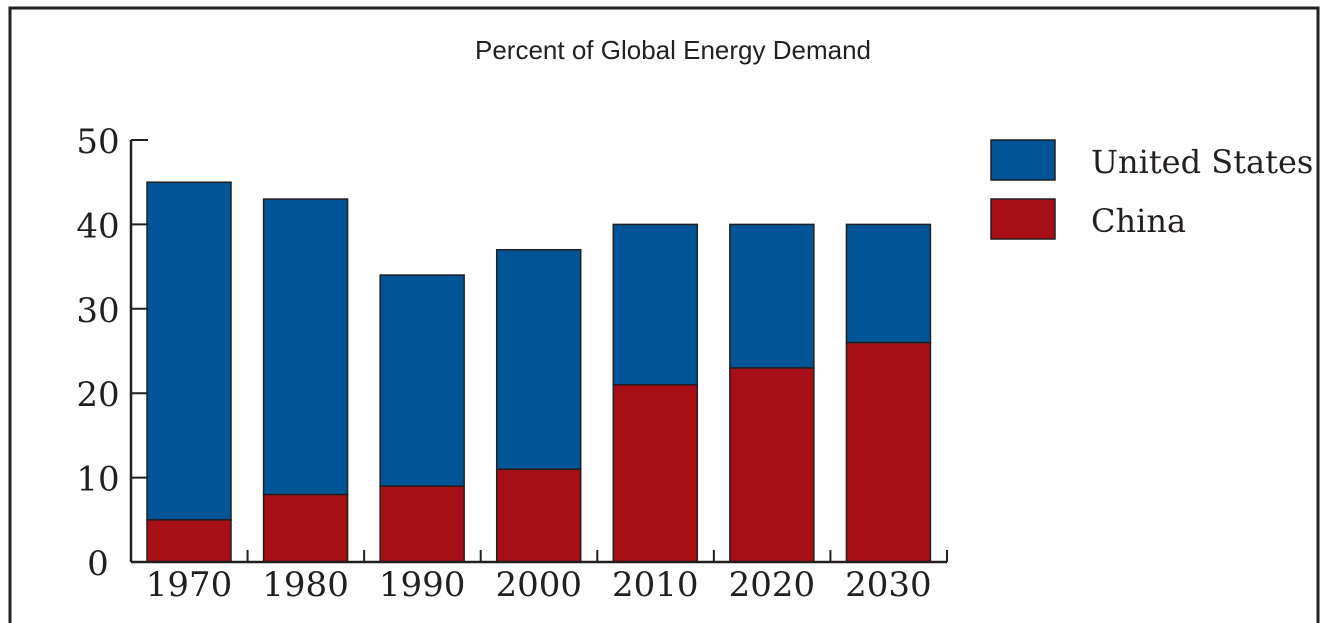 Image resolution: width=1325 pixels, height=623 pixels. Describe the element at coordinates (655, 473) in the screenshot. I see `bar-china-2010` at that location.